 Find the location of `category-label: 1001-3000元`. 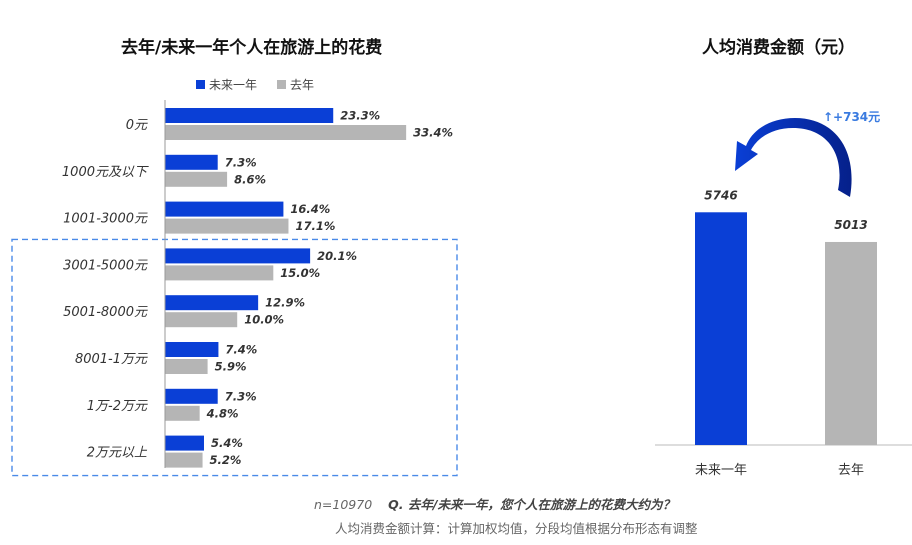

category-label: 1001-3000元 is located at coordinates (105, 219).